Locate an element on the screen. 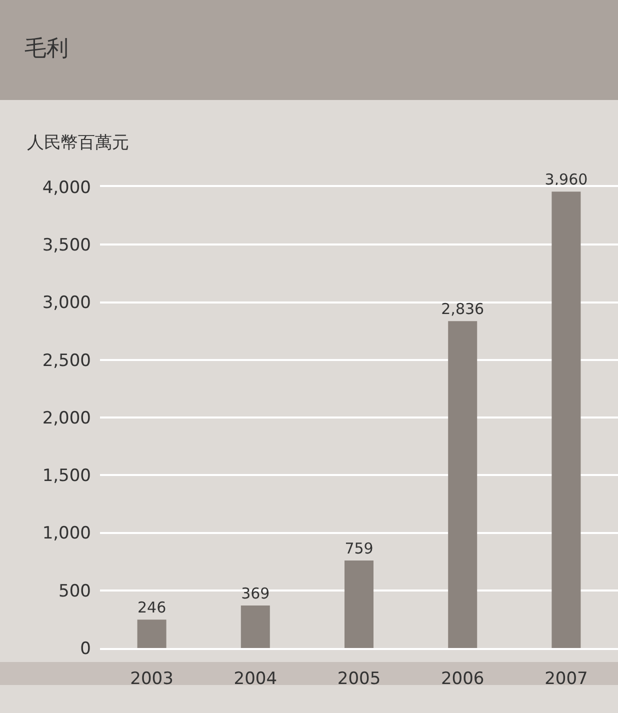 The width and height of the screenshot is (618, 713). x-tick-label: 2003 is located at coordinates (152, 679).